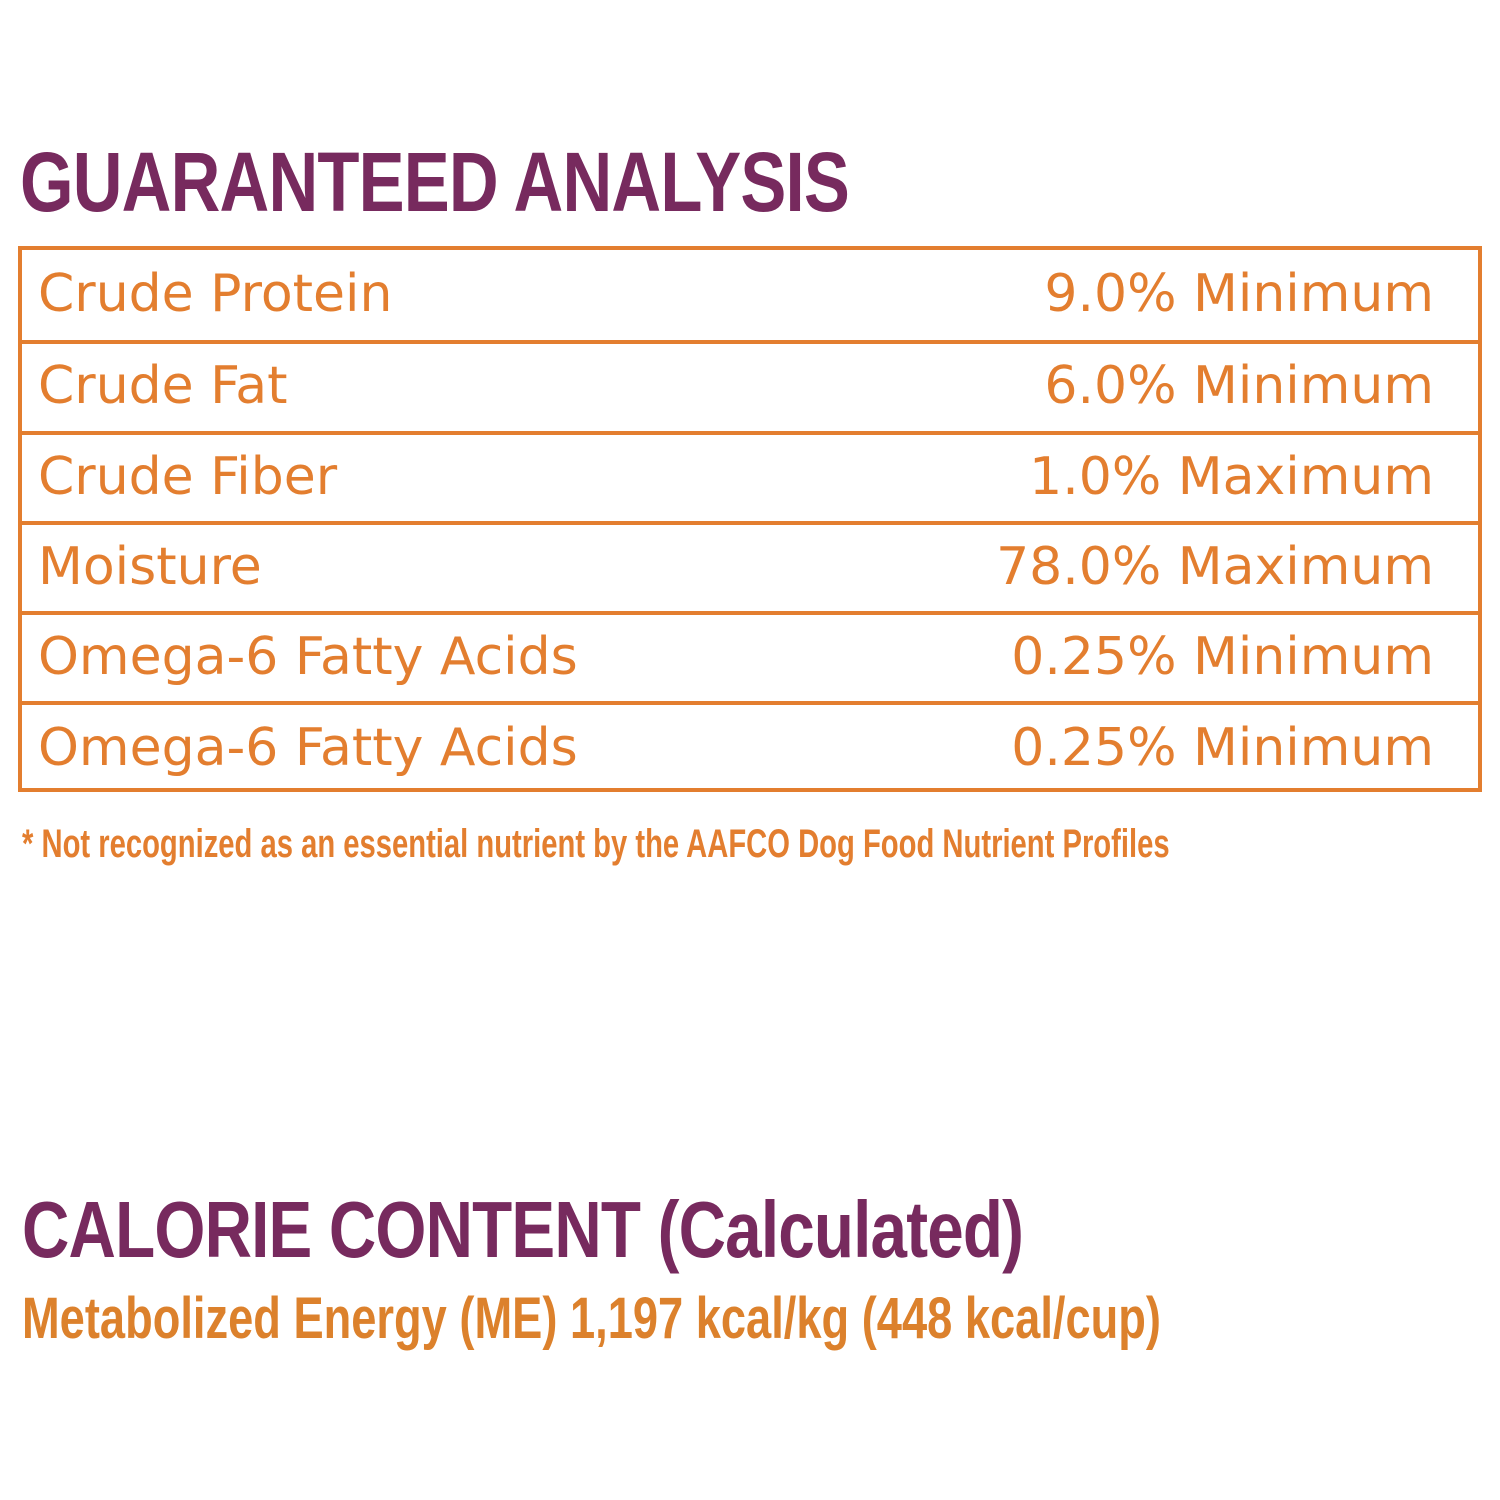 The image size is (1500, 1500). I want to click on nutrient-name: Crude Fiber, so click(188, 476).